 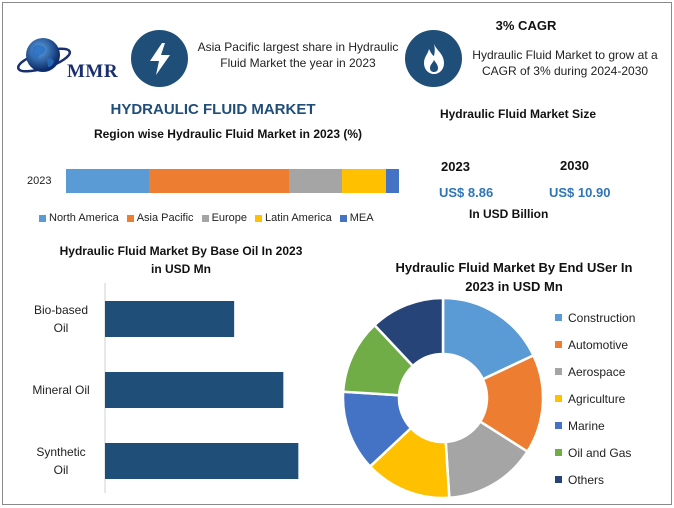 What do you see at coordinates (194, 390) in the screenshot?
I see `bar-mineral-oil` at bounding box center [194, 390].